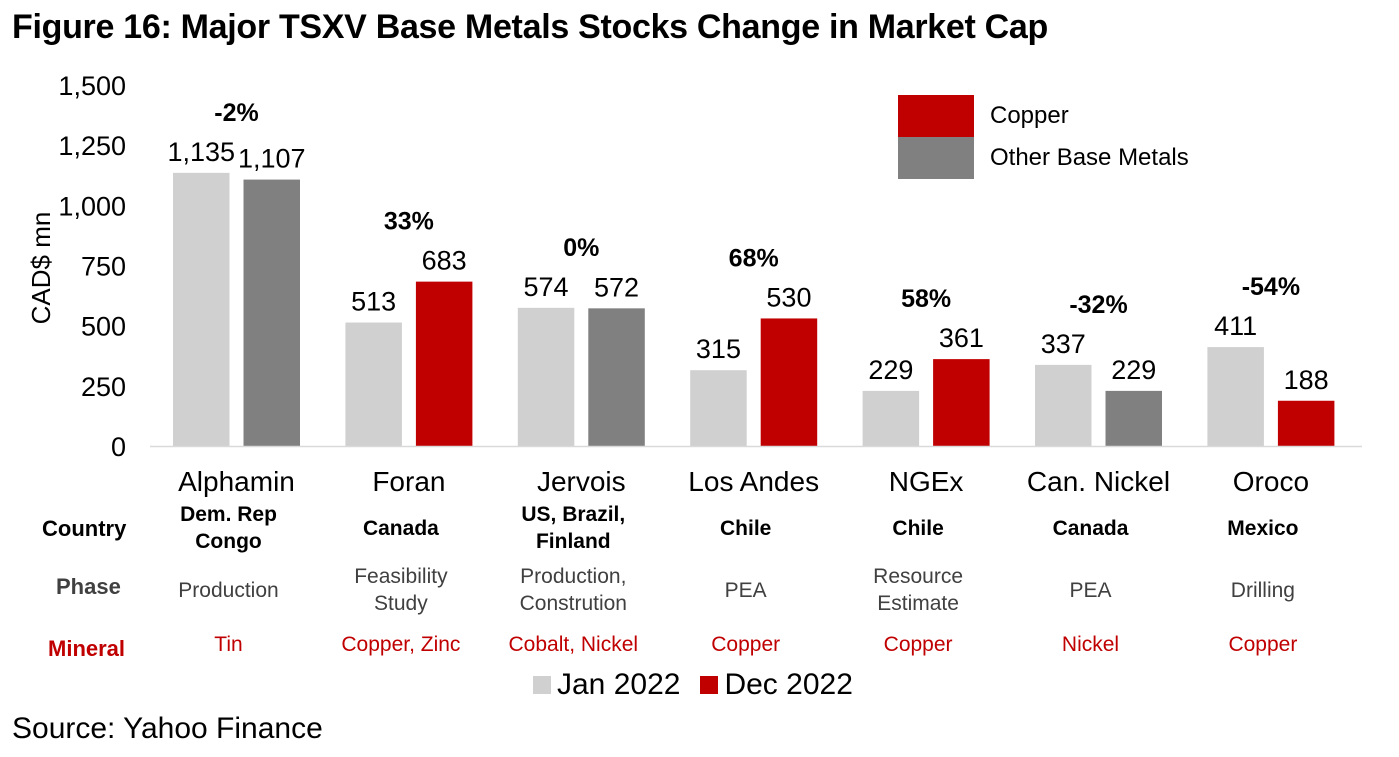 This screenshot has height=757, width=1399. What do you see at coordinates (1029, 115) in the screenshot?
I see `legend-label-copper: Copper` at bounding box center [1029, 115].